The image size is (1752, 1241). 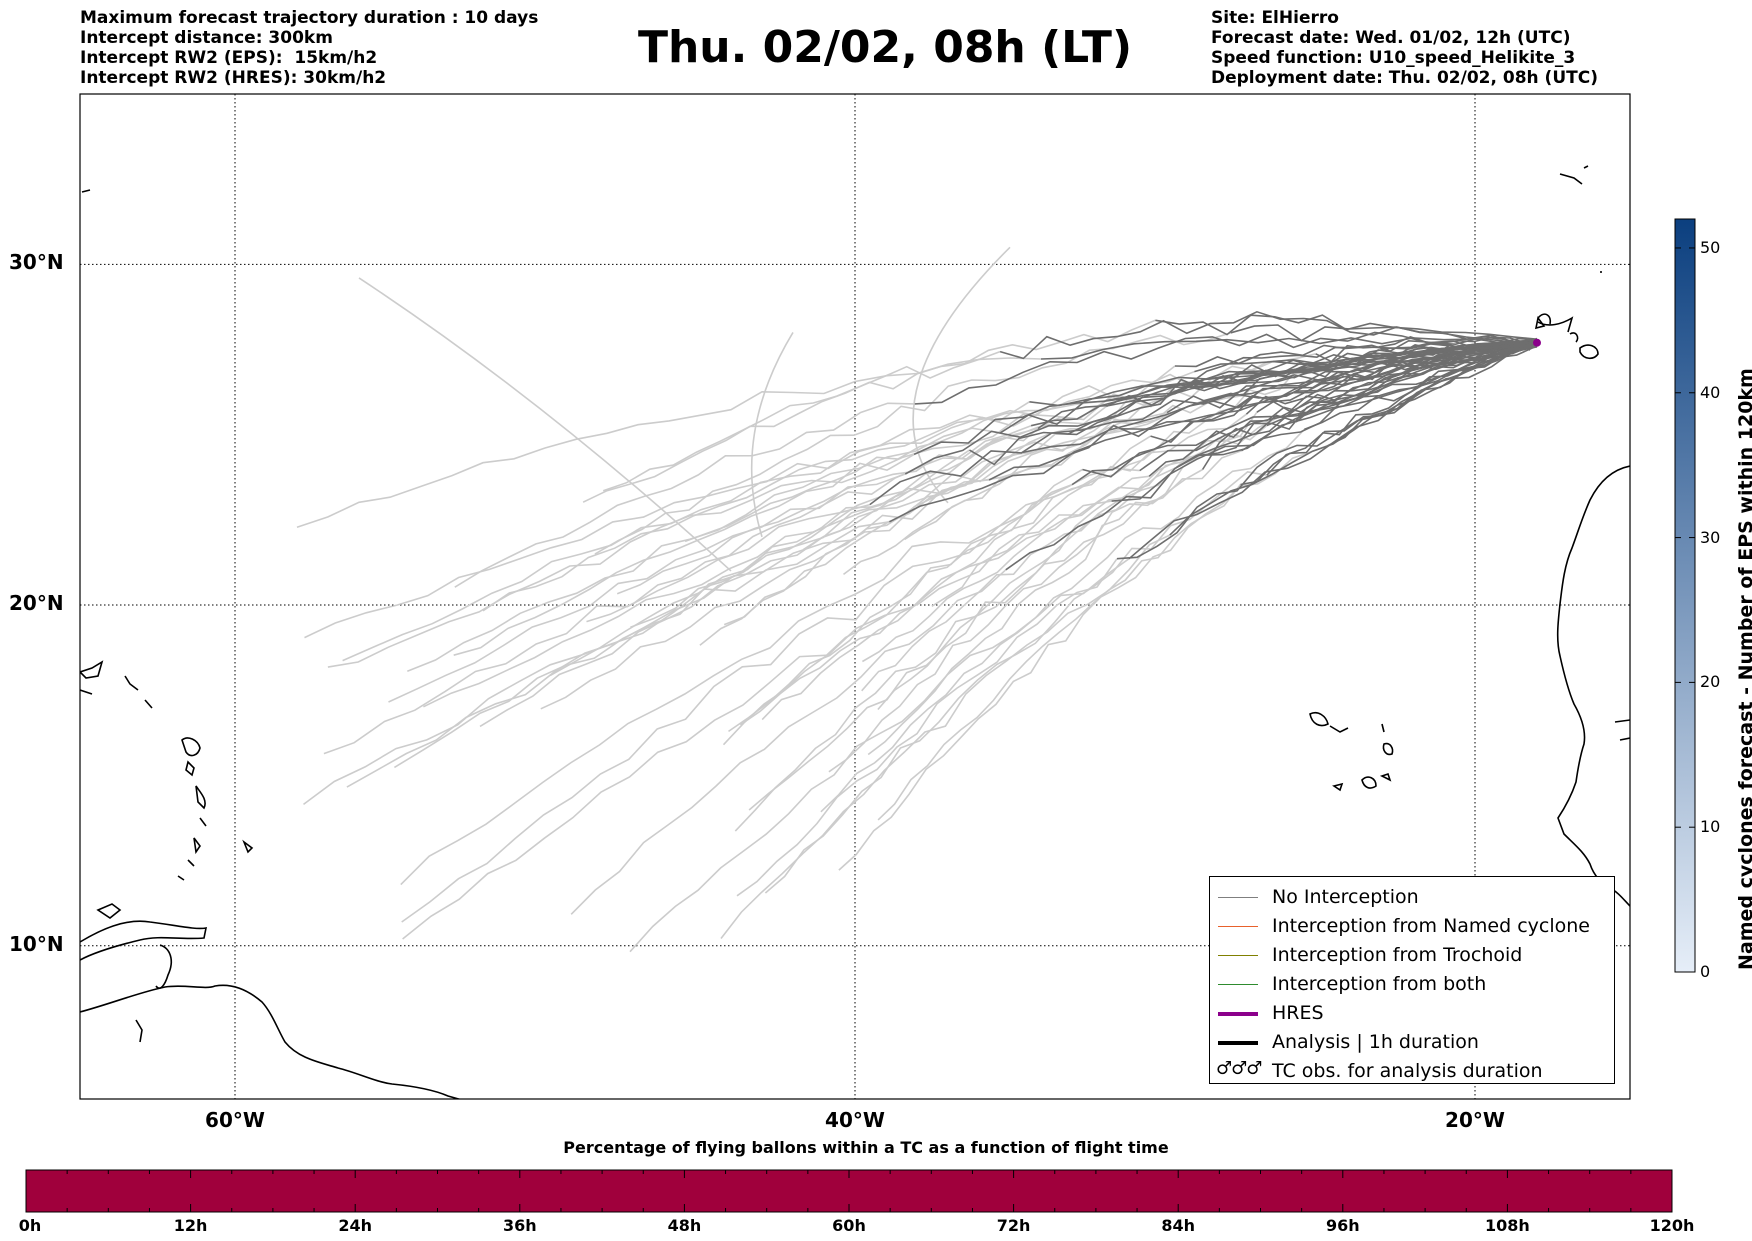 I want to click on legend-item: Analysis | 1h duration, so click(x=1412, y=1042).